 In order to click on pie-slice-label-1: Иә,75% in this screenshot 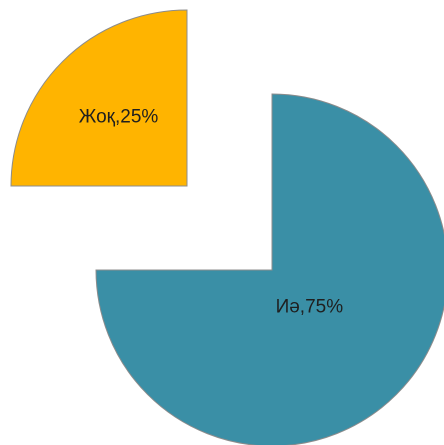, I will do `click(310, 306)`.